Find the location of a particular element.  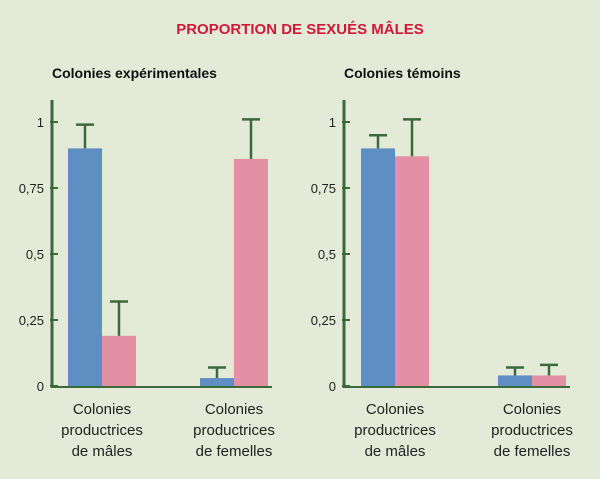

panel-title: Colonies expérimentales is located at coordinates (134, 73).